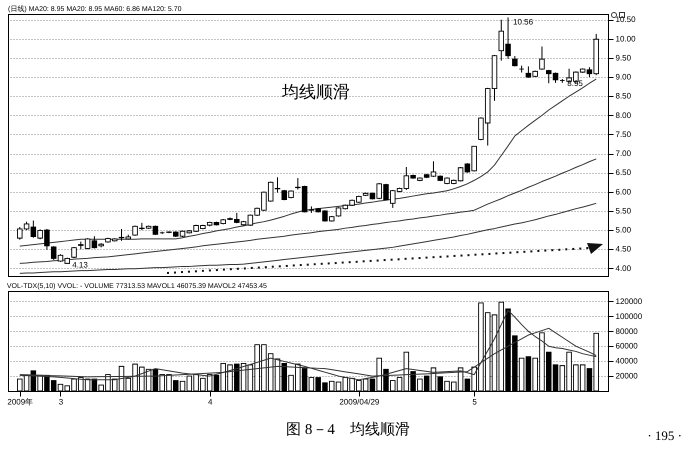 The image size is (696, 451). Describe the element at coordinates (624, 249) in the screenshot. I see `y-tick-label: 4.50` at that location.